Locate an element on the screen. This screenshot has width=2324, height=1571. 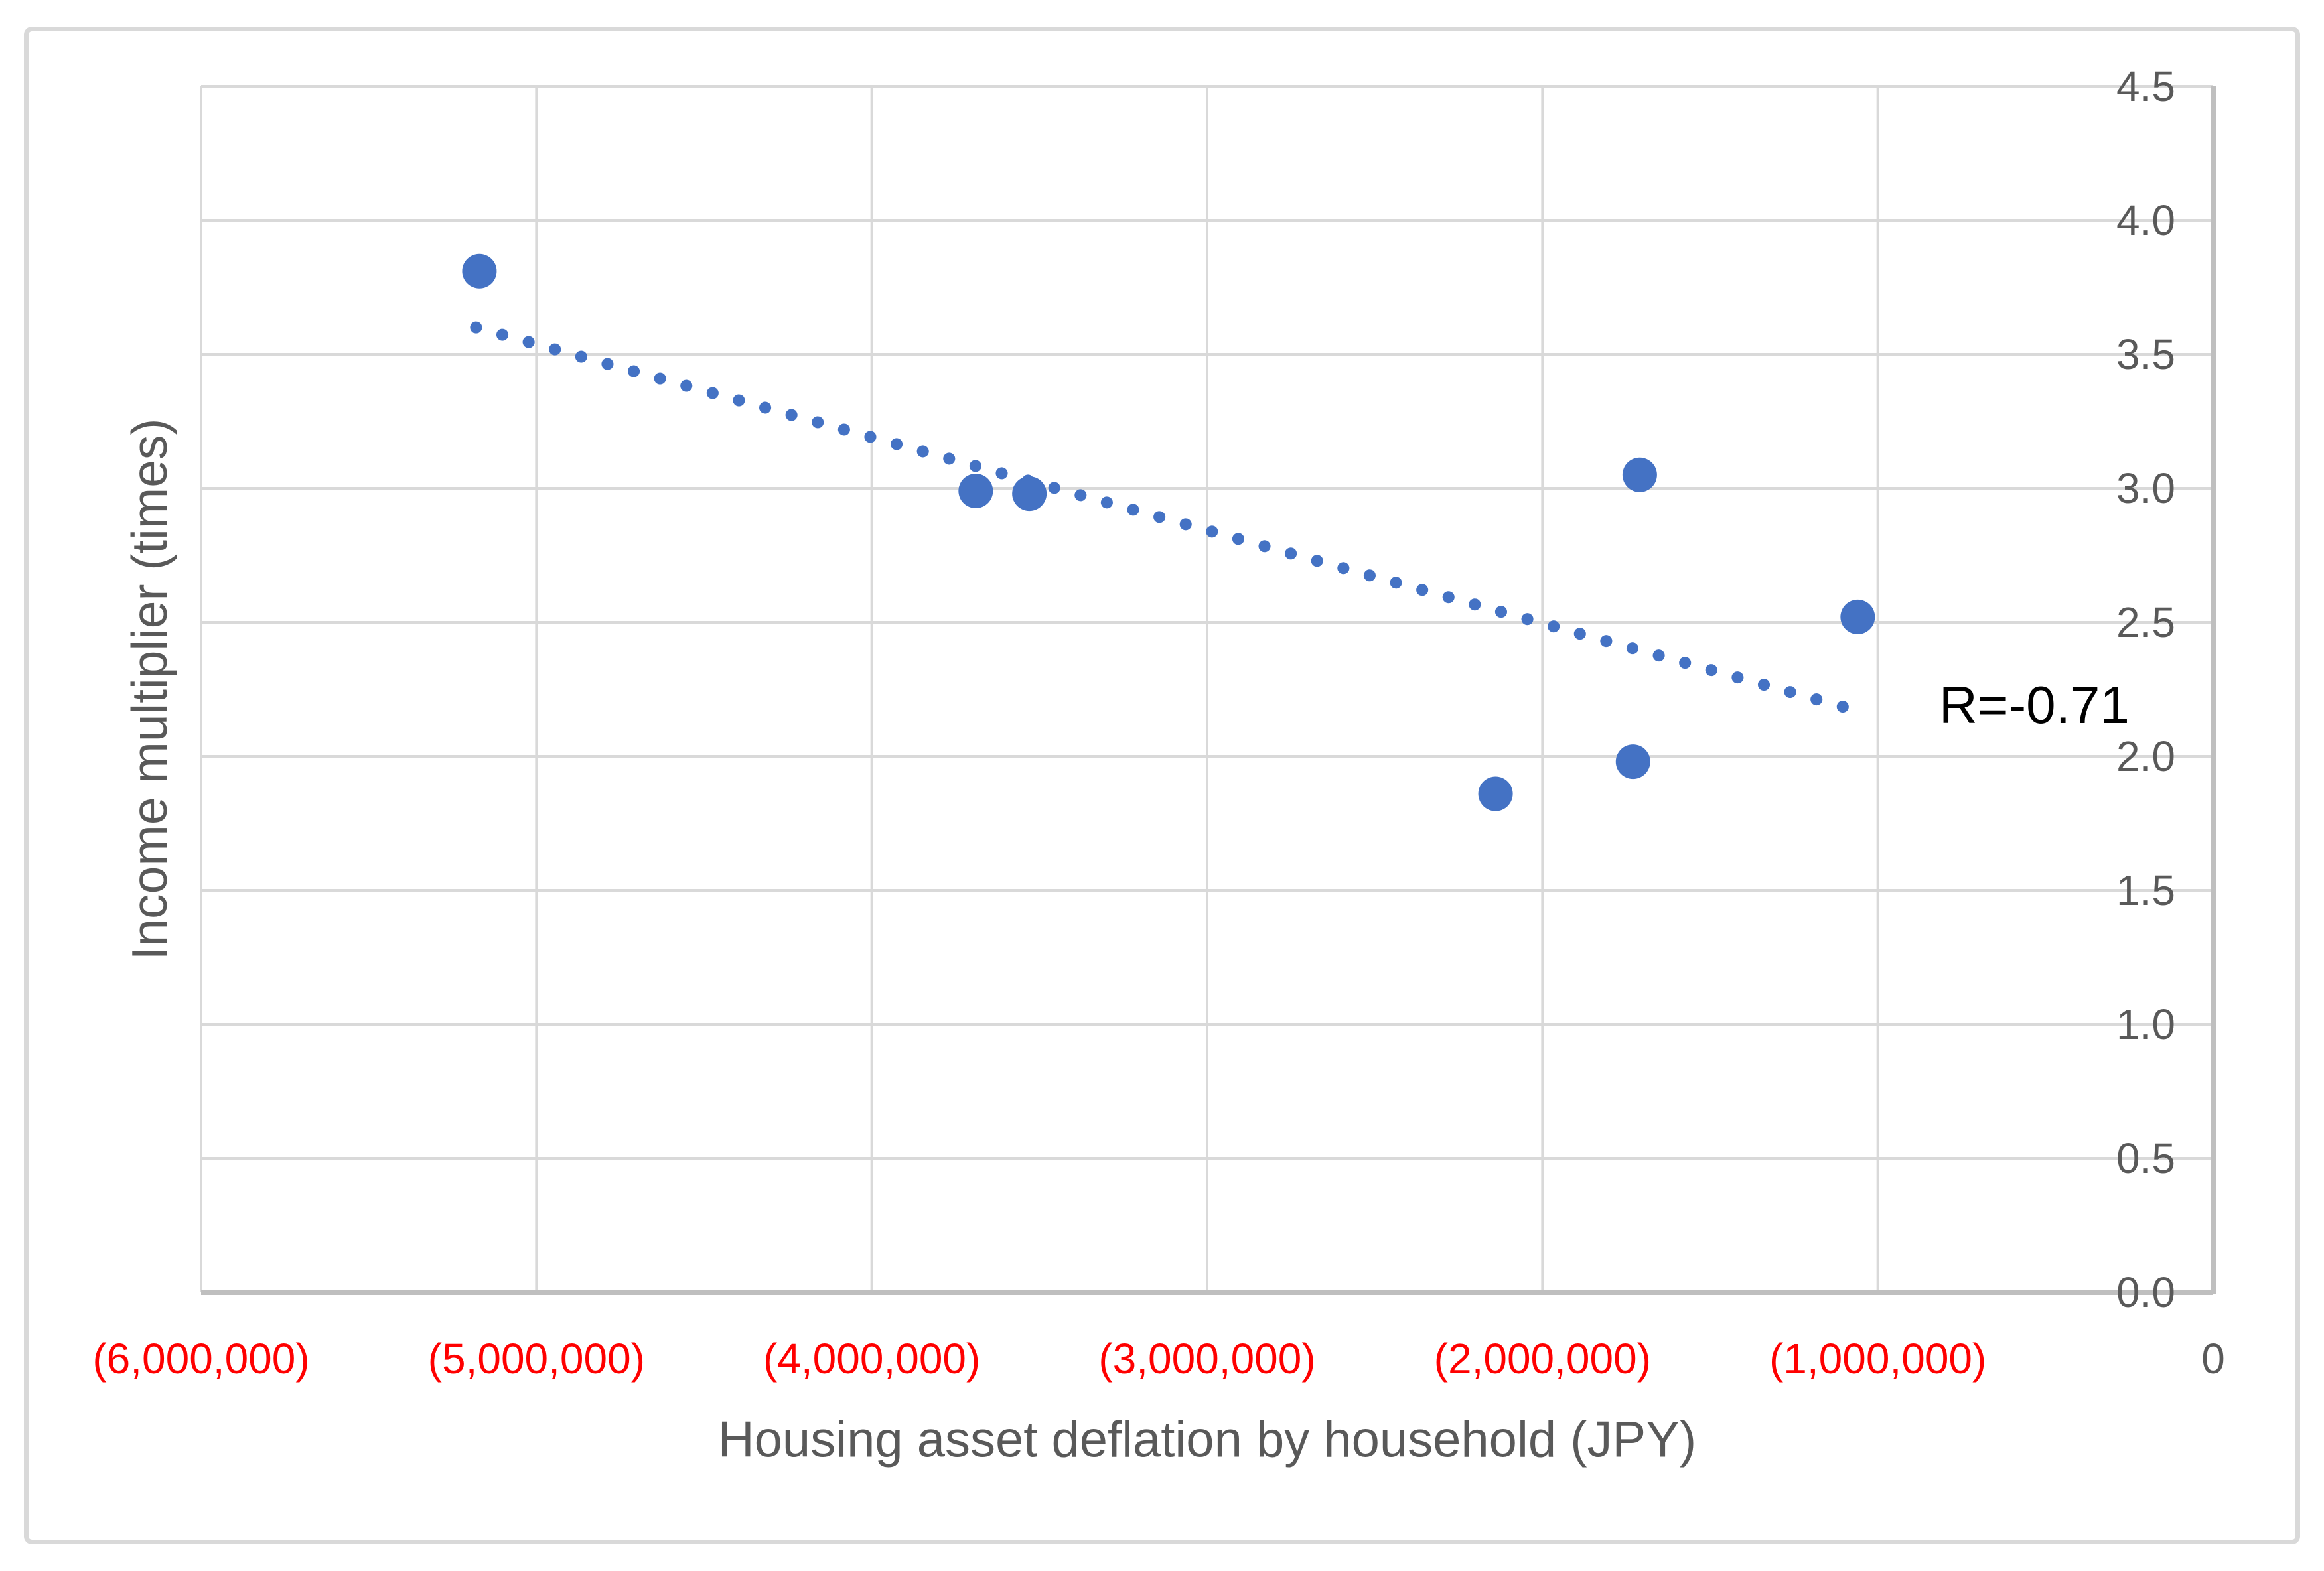
y-tick-label: 4.0 is located at coordinates (2145, 220).